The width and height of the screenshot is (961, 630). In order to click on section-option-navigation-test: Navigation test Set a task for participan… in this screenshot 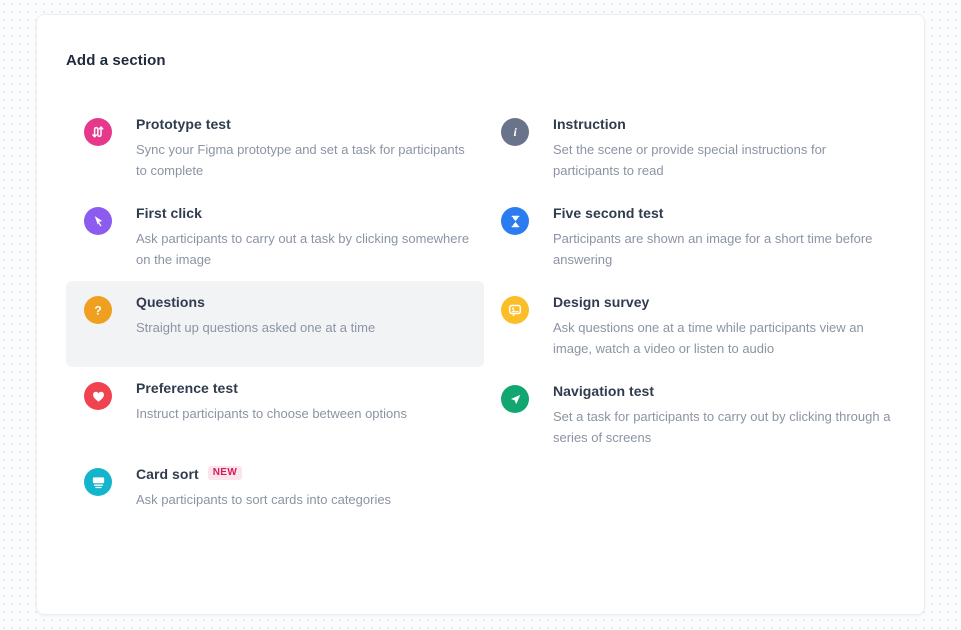, I will do `click(692, 414)`.